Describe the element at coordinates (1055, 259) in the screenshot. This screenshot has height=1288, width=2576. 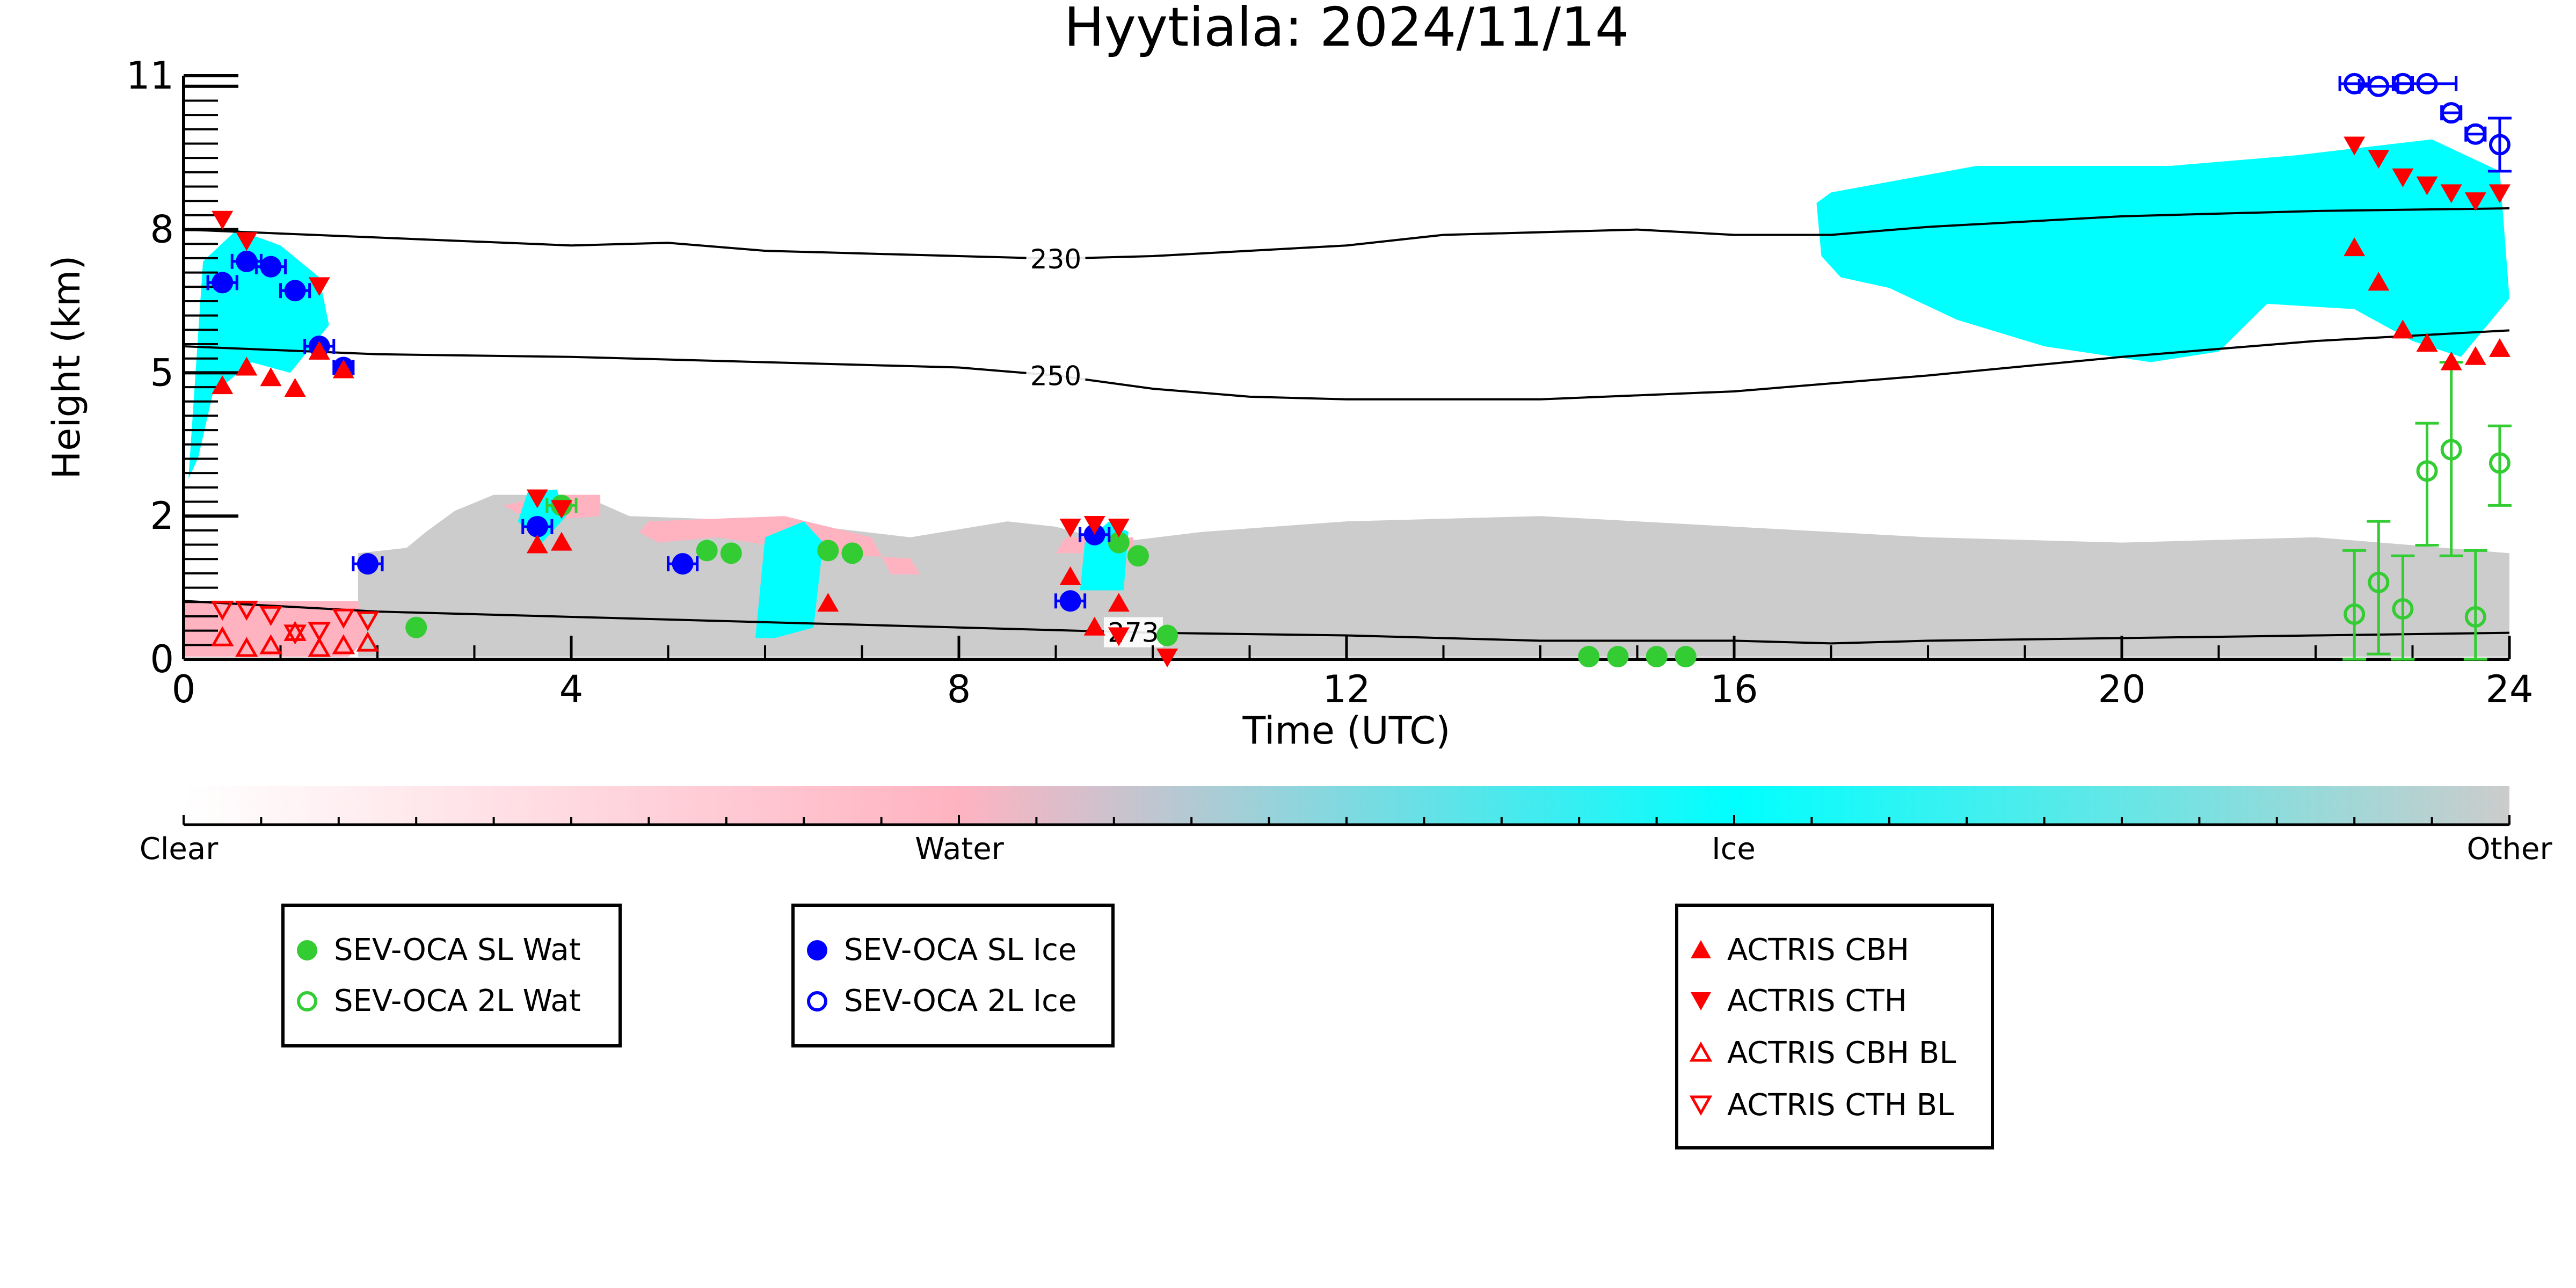
I see `isotherm-label-230: 230` at that location.